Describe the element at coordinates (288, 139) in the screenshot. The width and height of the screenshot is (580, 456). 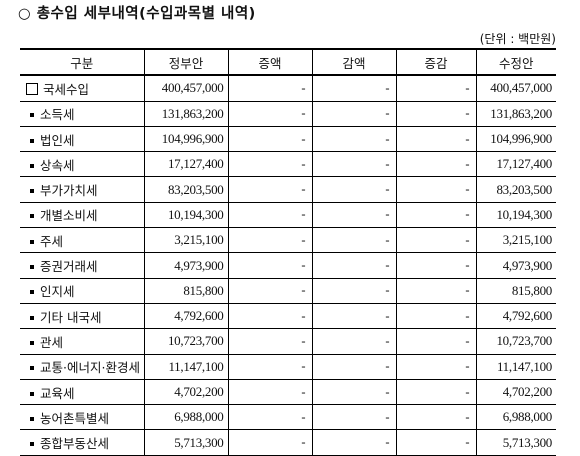
I see `table-row: 법인세 104,996,900- - -104,996,900` at that location.